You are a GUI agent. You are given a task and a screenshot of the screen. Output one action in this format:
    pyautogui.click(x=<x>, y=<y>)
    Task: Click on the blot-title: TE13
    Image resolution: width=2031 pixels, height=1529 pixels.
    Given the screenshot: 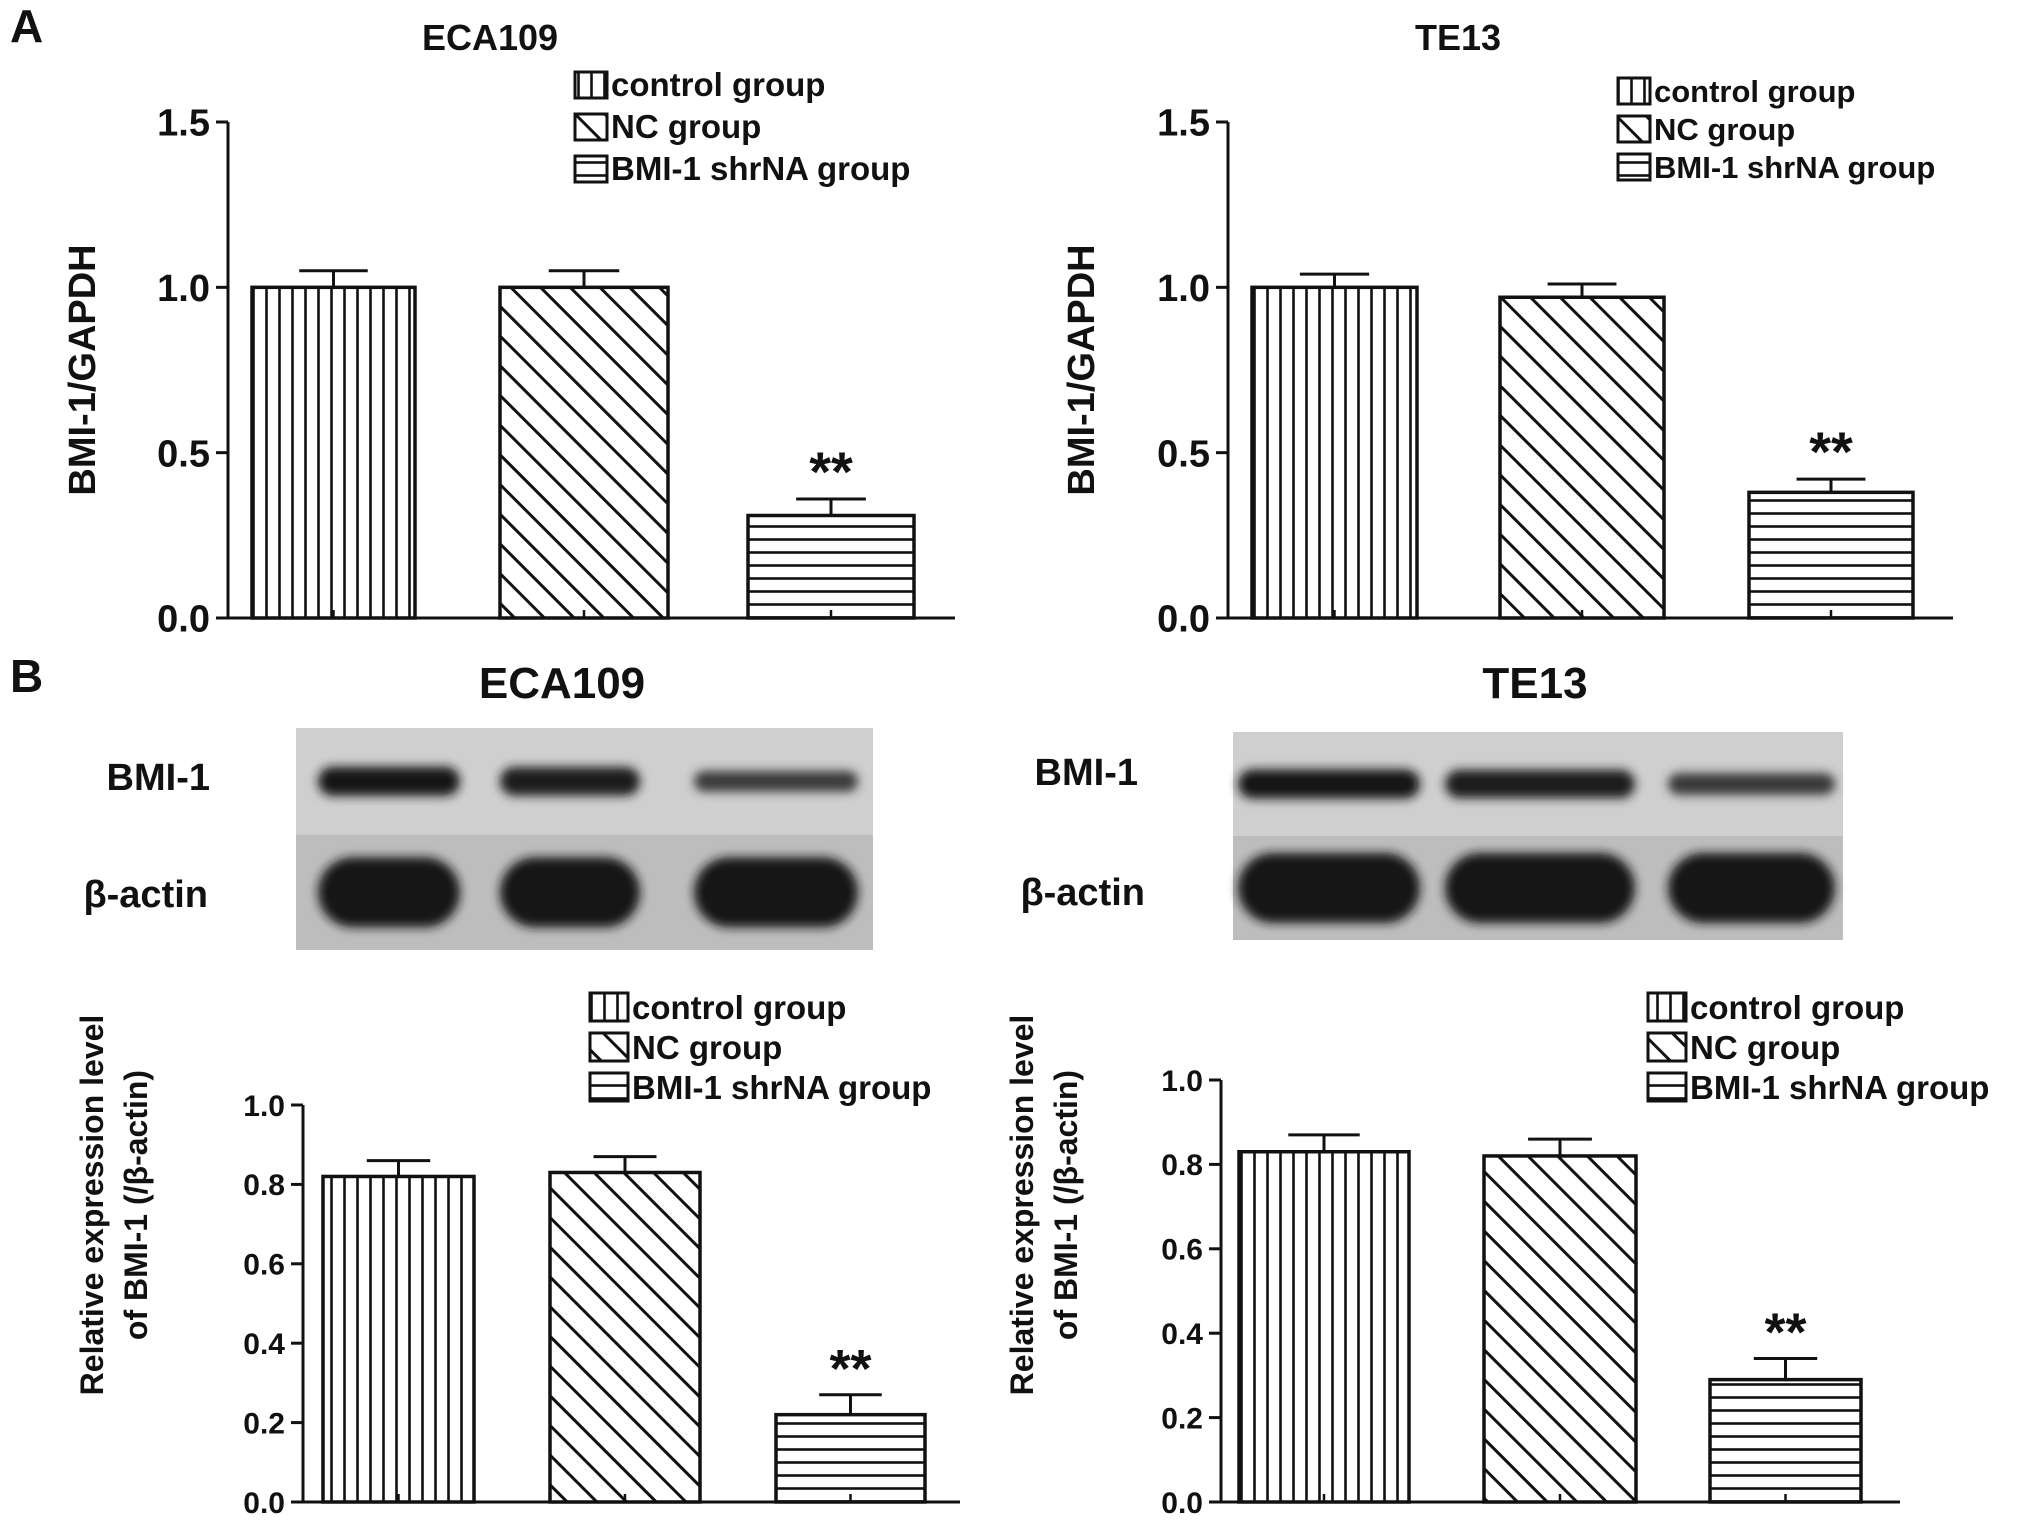 What is the action you would take?
    pyautogui.click(x=1534, y=683)
    